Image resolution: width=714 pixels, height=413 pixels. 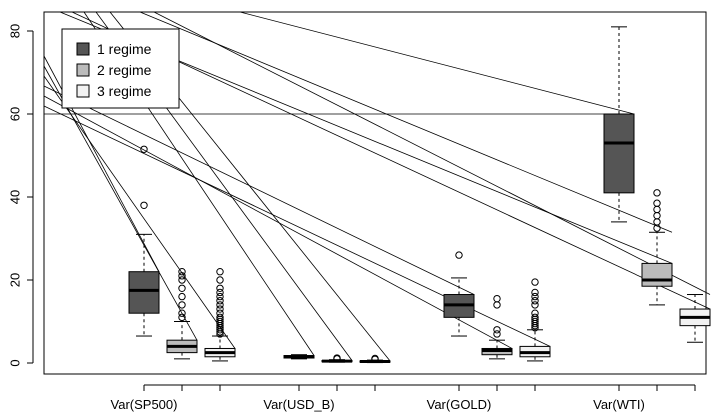 I want to click on y-tick-label-80: 80, so click(x=14, y=31).